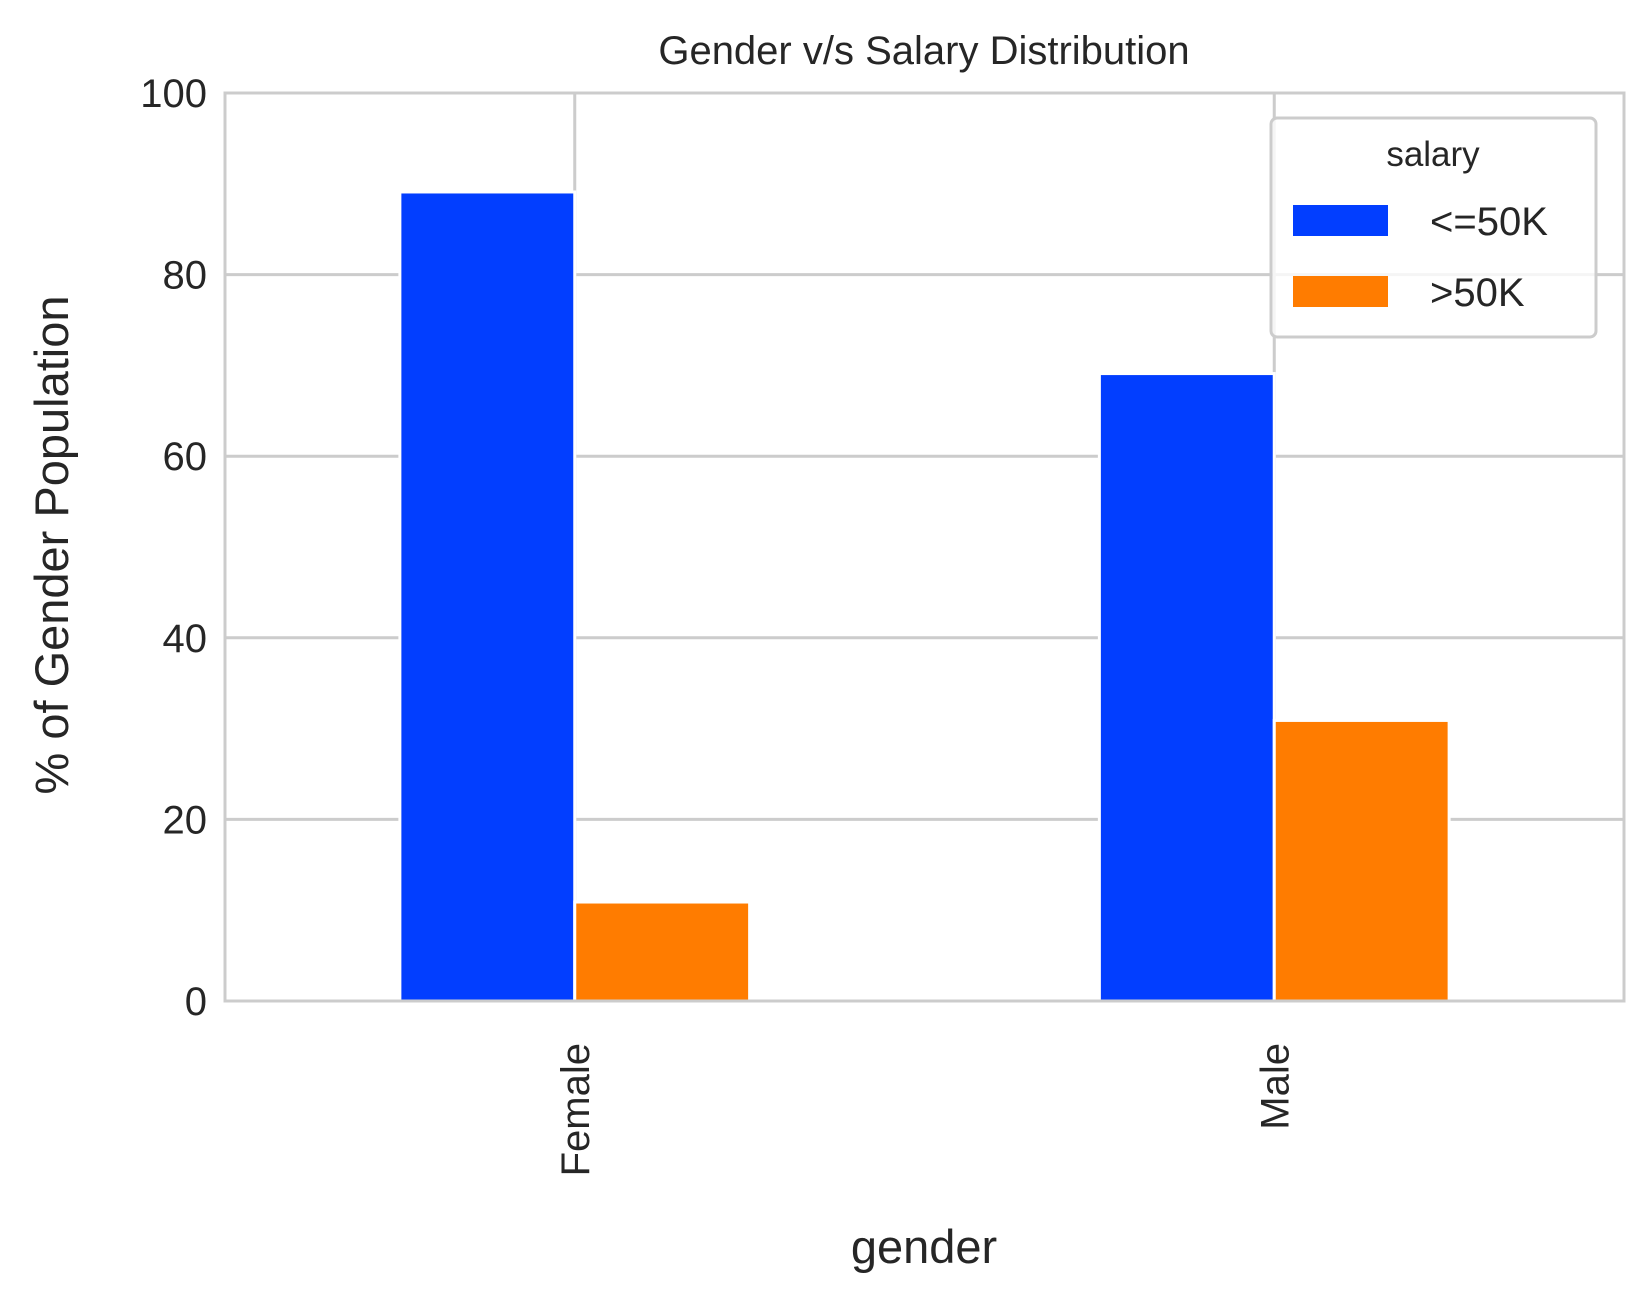  Describe the element at coordinates (923, 51) in the screenshot. I see `chart-title: Gender v/s Salary Distribution` at that location.